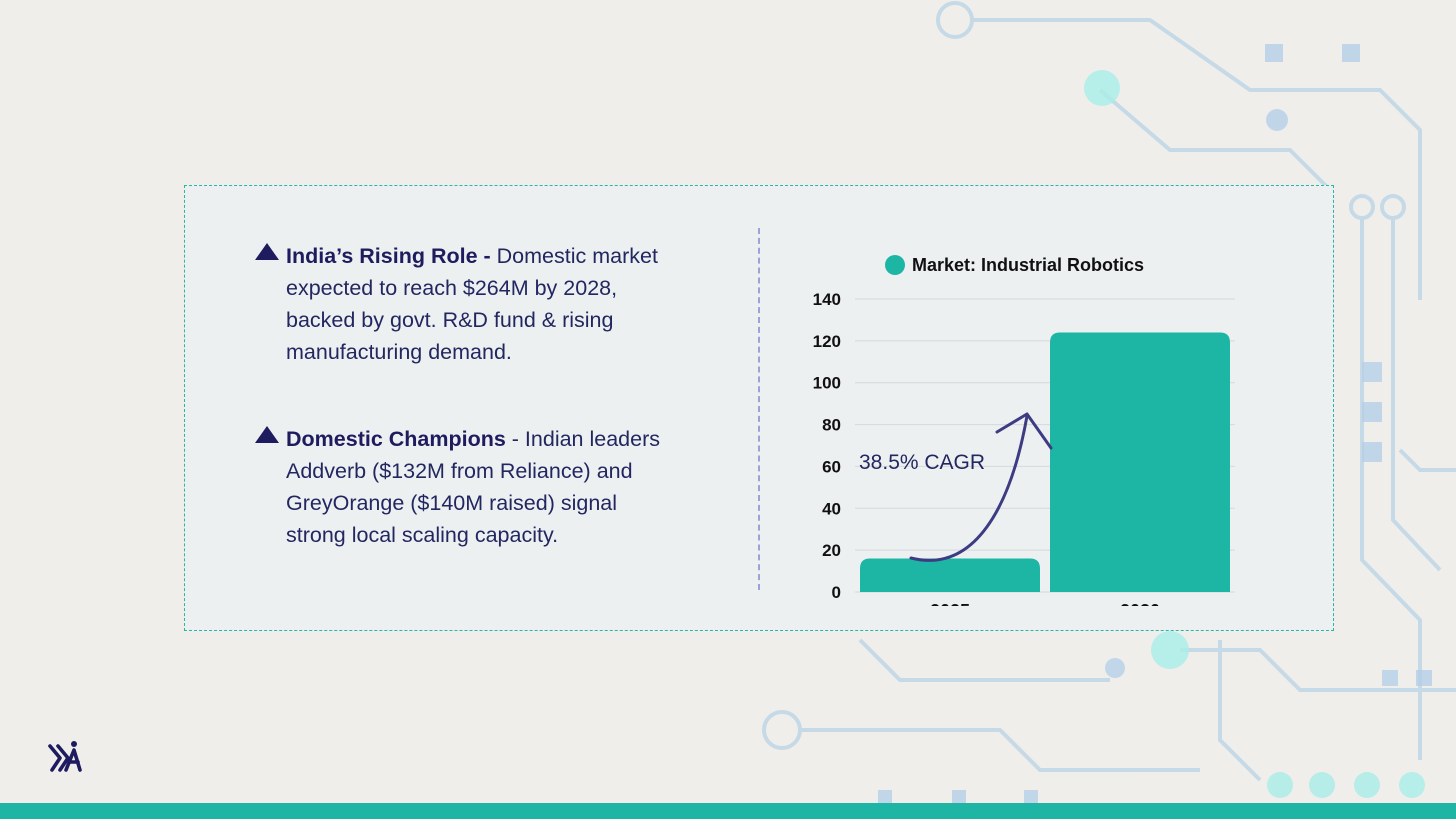  Describe the element at coordinates (827, 341) in the screenshot. I see `y-tick-label: 120` at that location.